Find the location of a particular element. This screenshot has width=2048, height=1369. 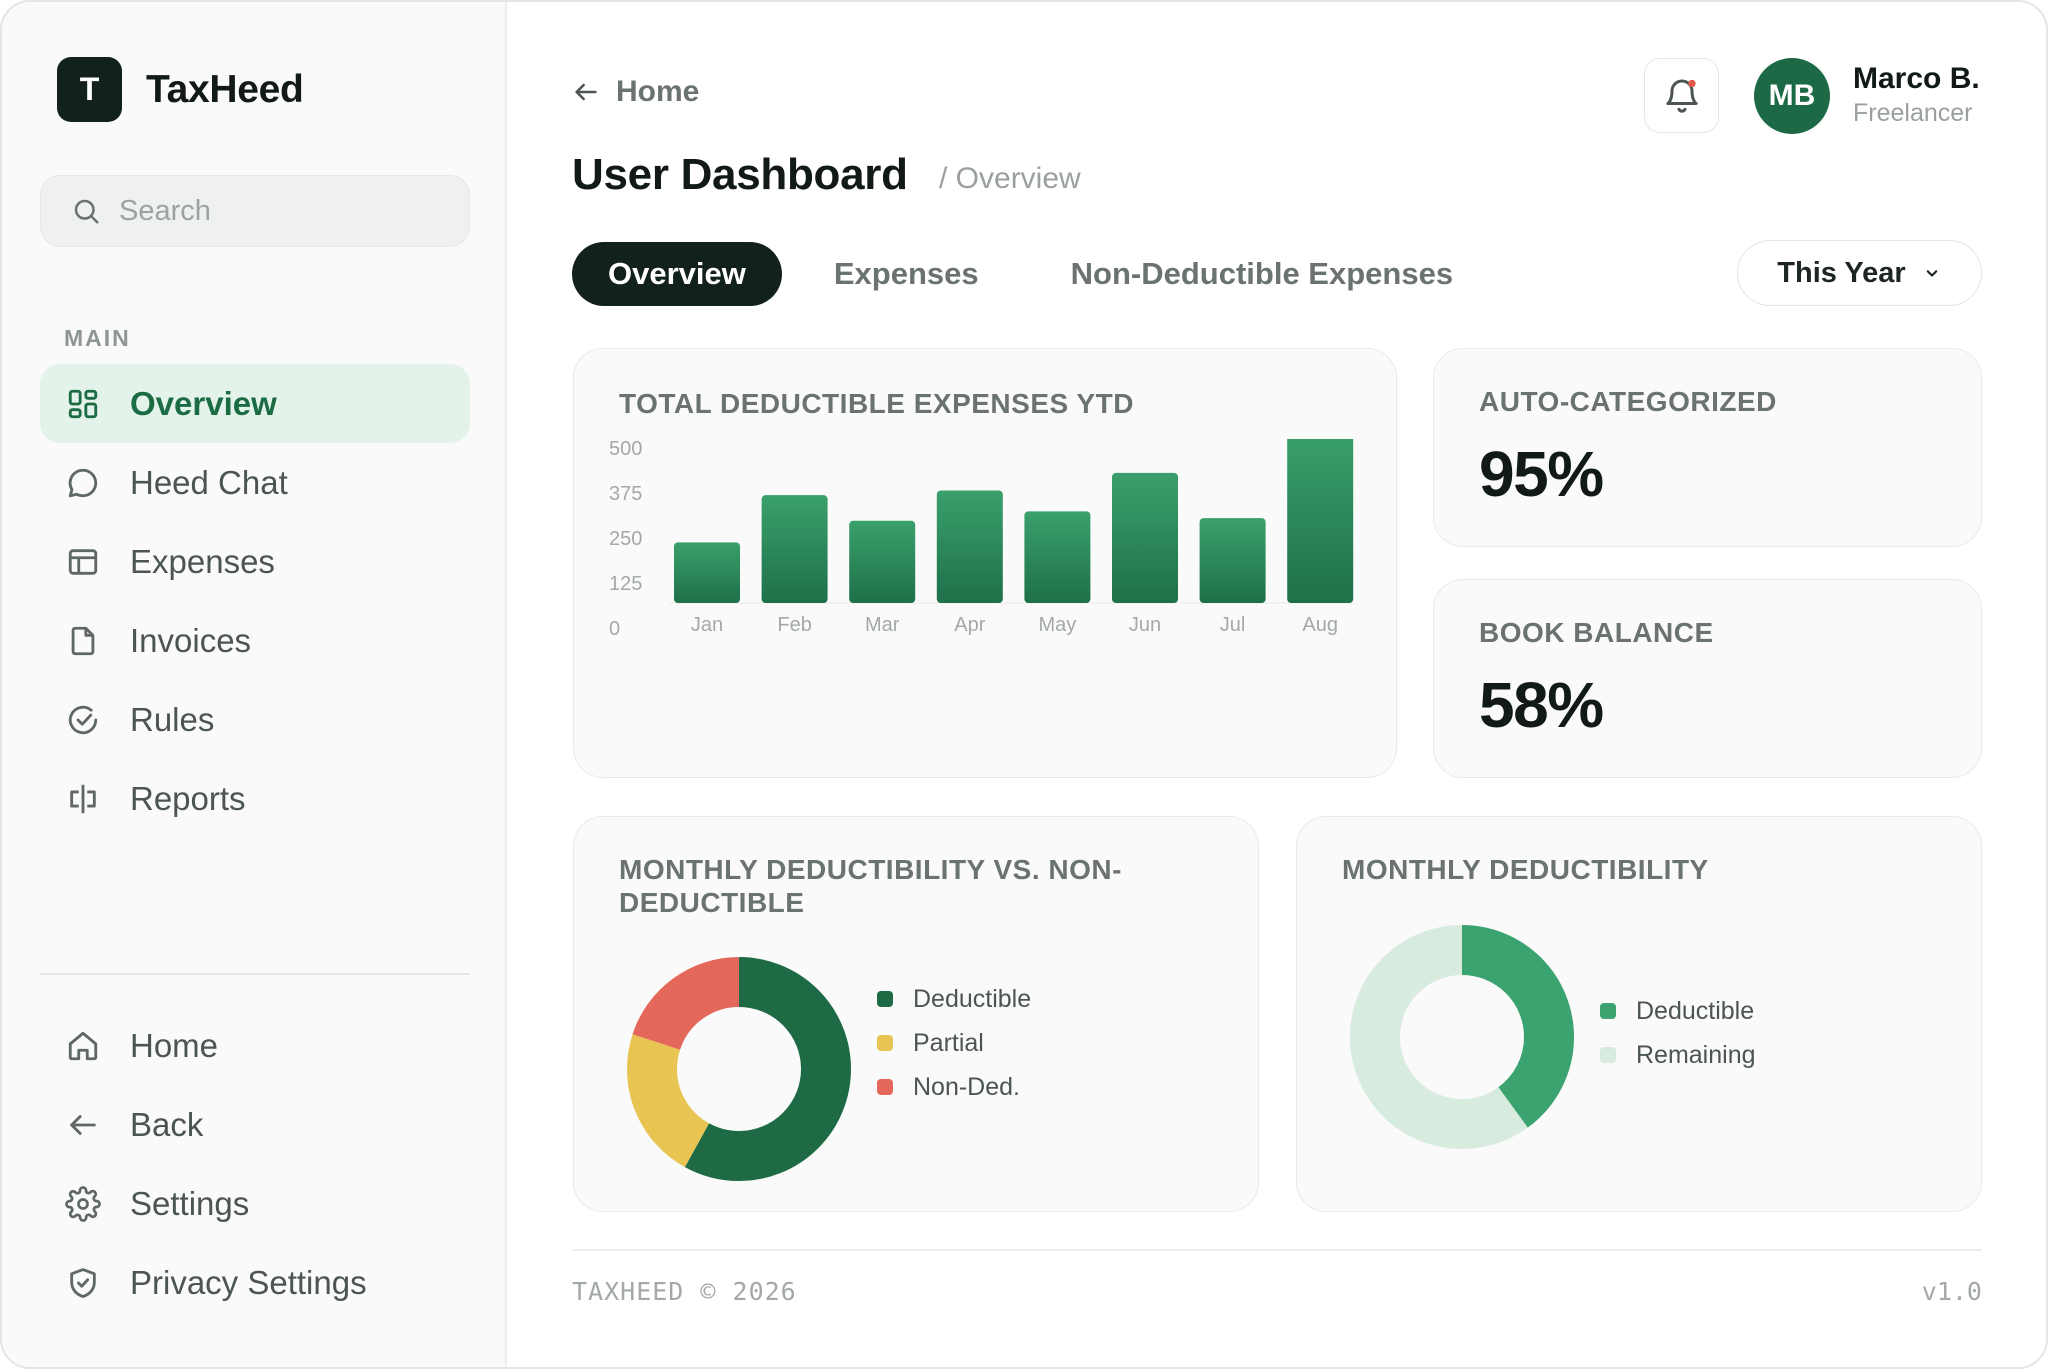

sidebar-item-label: Back is located at coordinates (167, 1124).